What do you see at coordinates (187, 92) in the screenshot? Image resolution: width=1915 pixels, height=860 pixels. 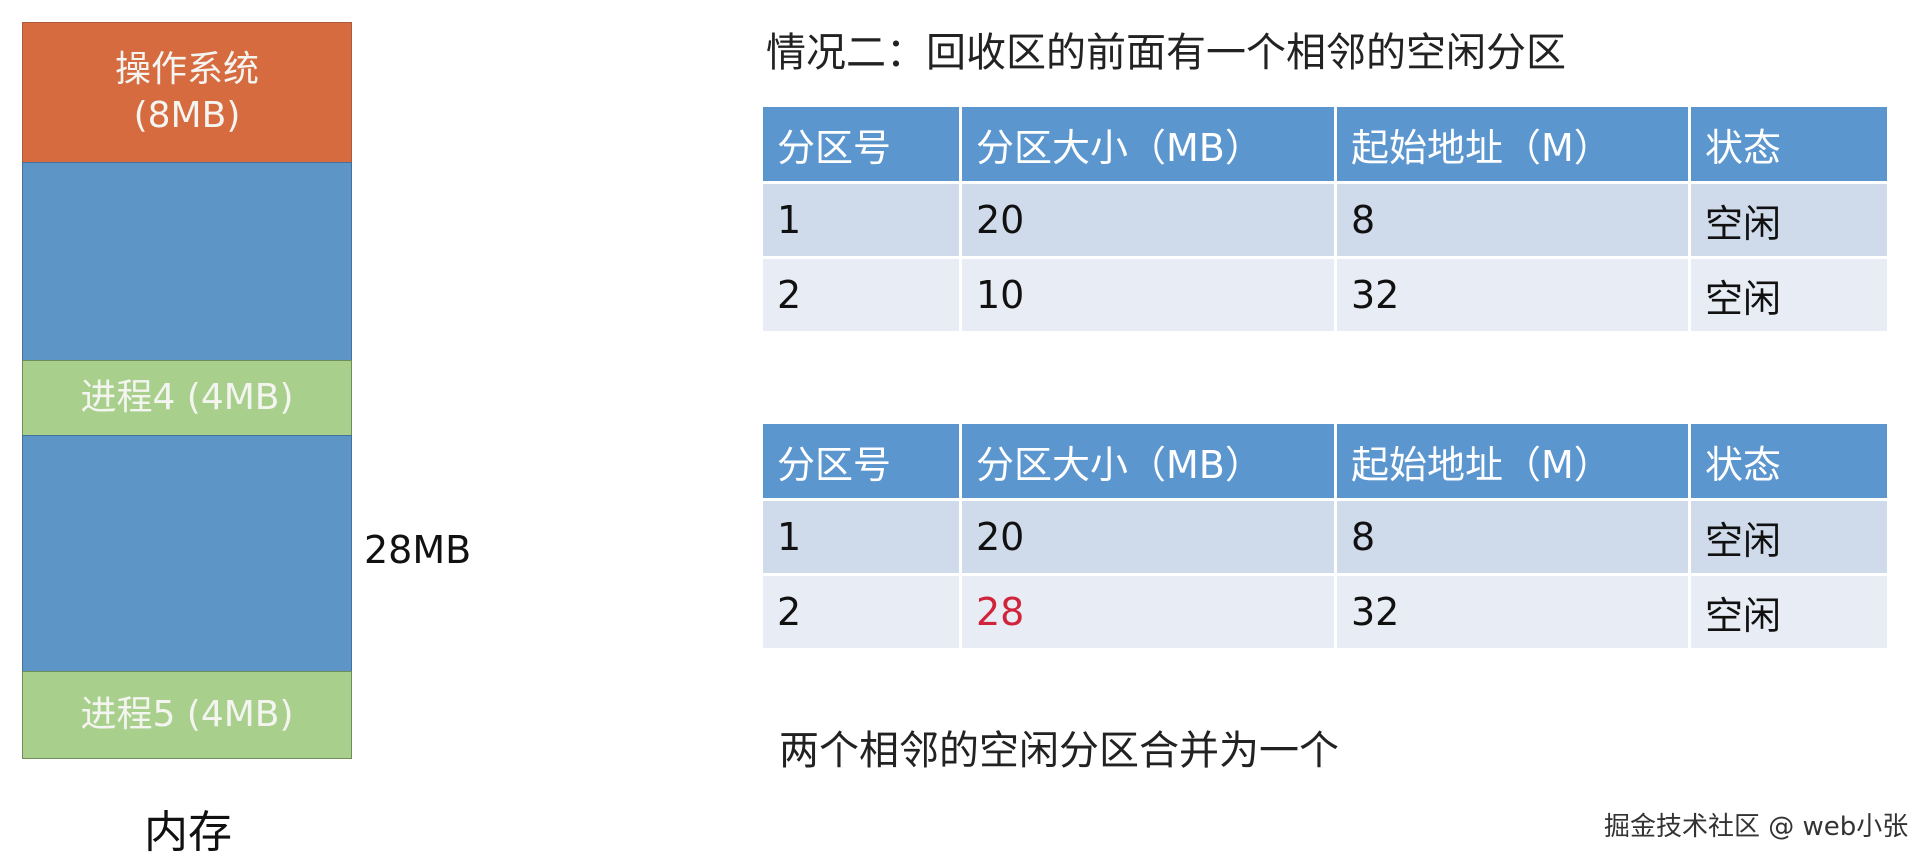 I see `os-block: 操作系统 (8MB)` at bounding box center [187, 92].